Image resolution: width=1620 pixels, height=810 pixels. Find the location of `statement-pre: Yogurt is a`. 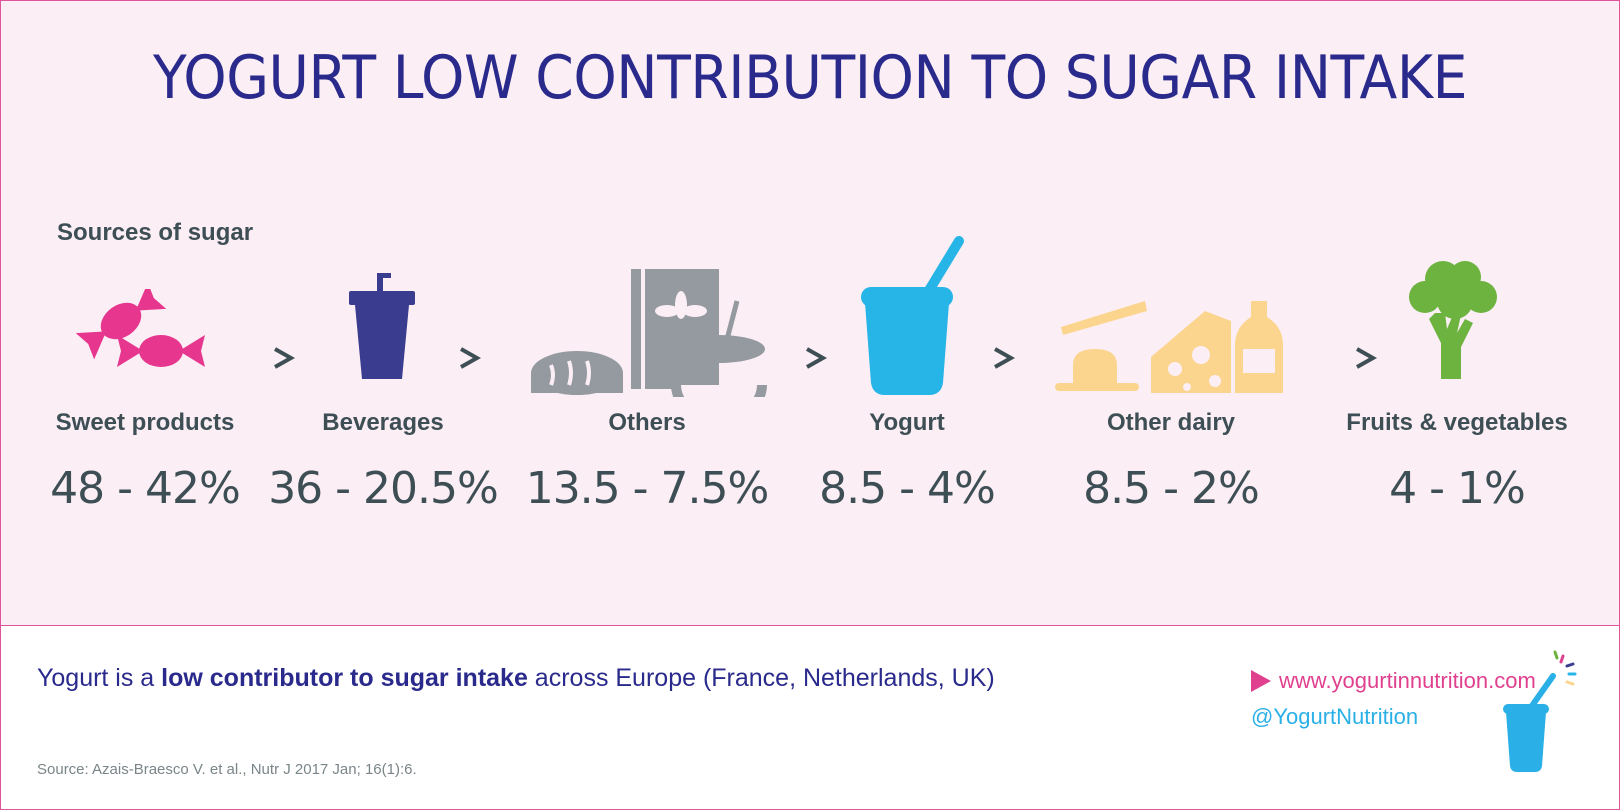

statement-pre: Yogurt is a is located at coordinates (99, 678).